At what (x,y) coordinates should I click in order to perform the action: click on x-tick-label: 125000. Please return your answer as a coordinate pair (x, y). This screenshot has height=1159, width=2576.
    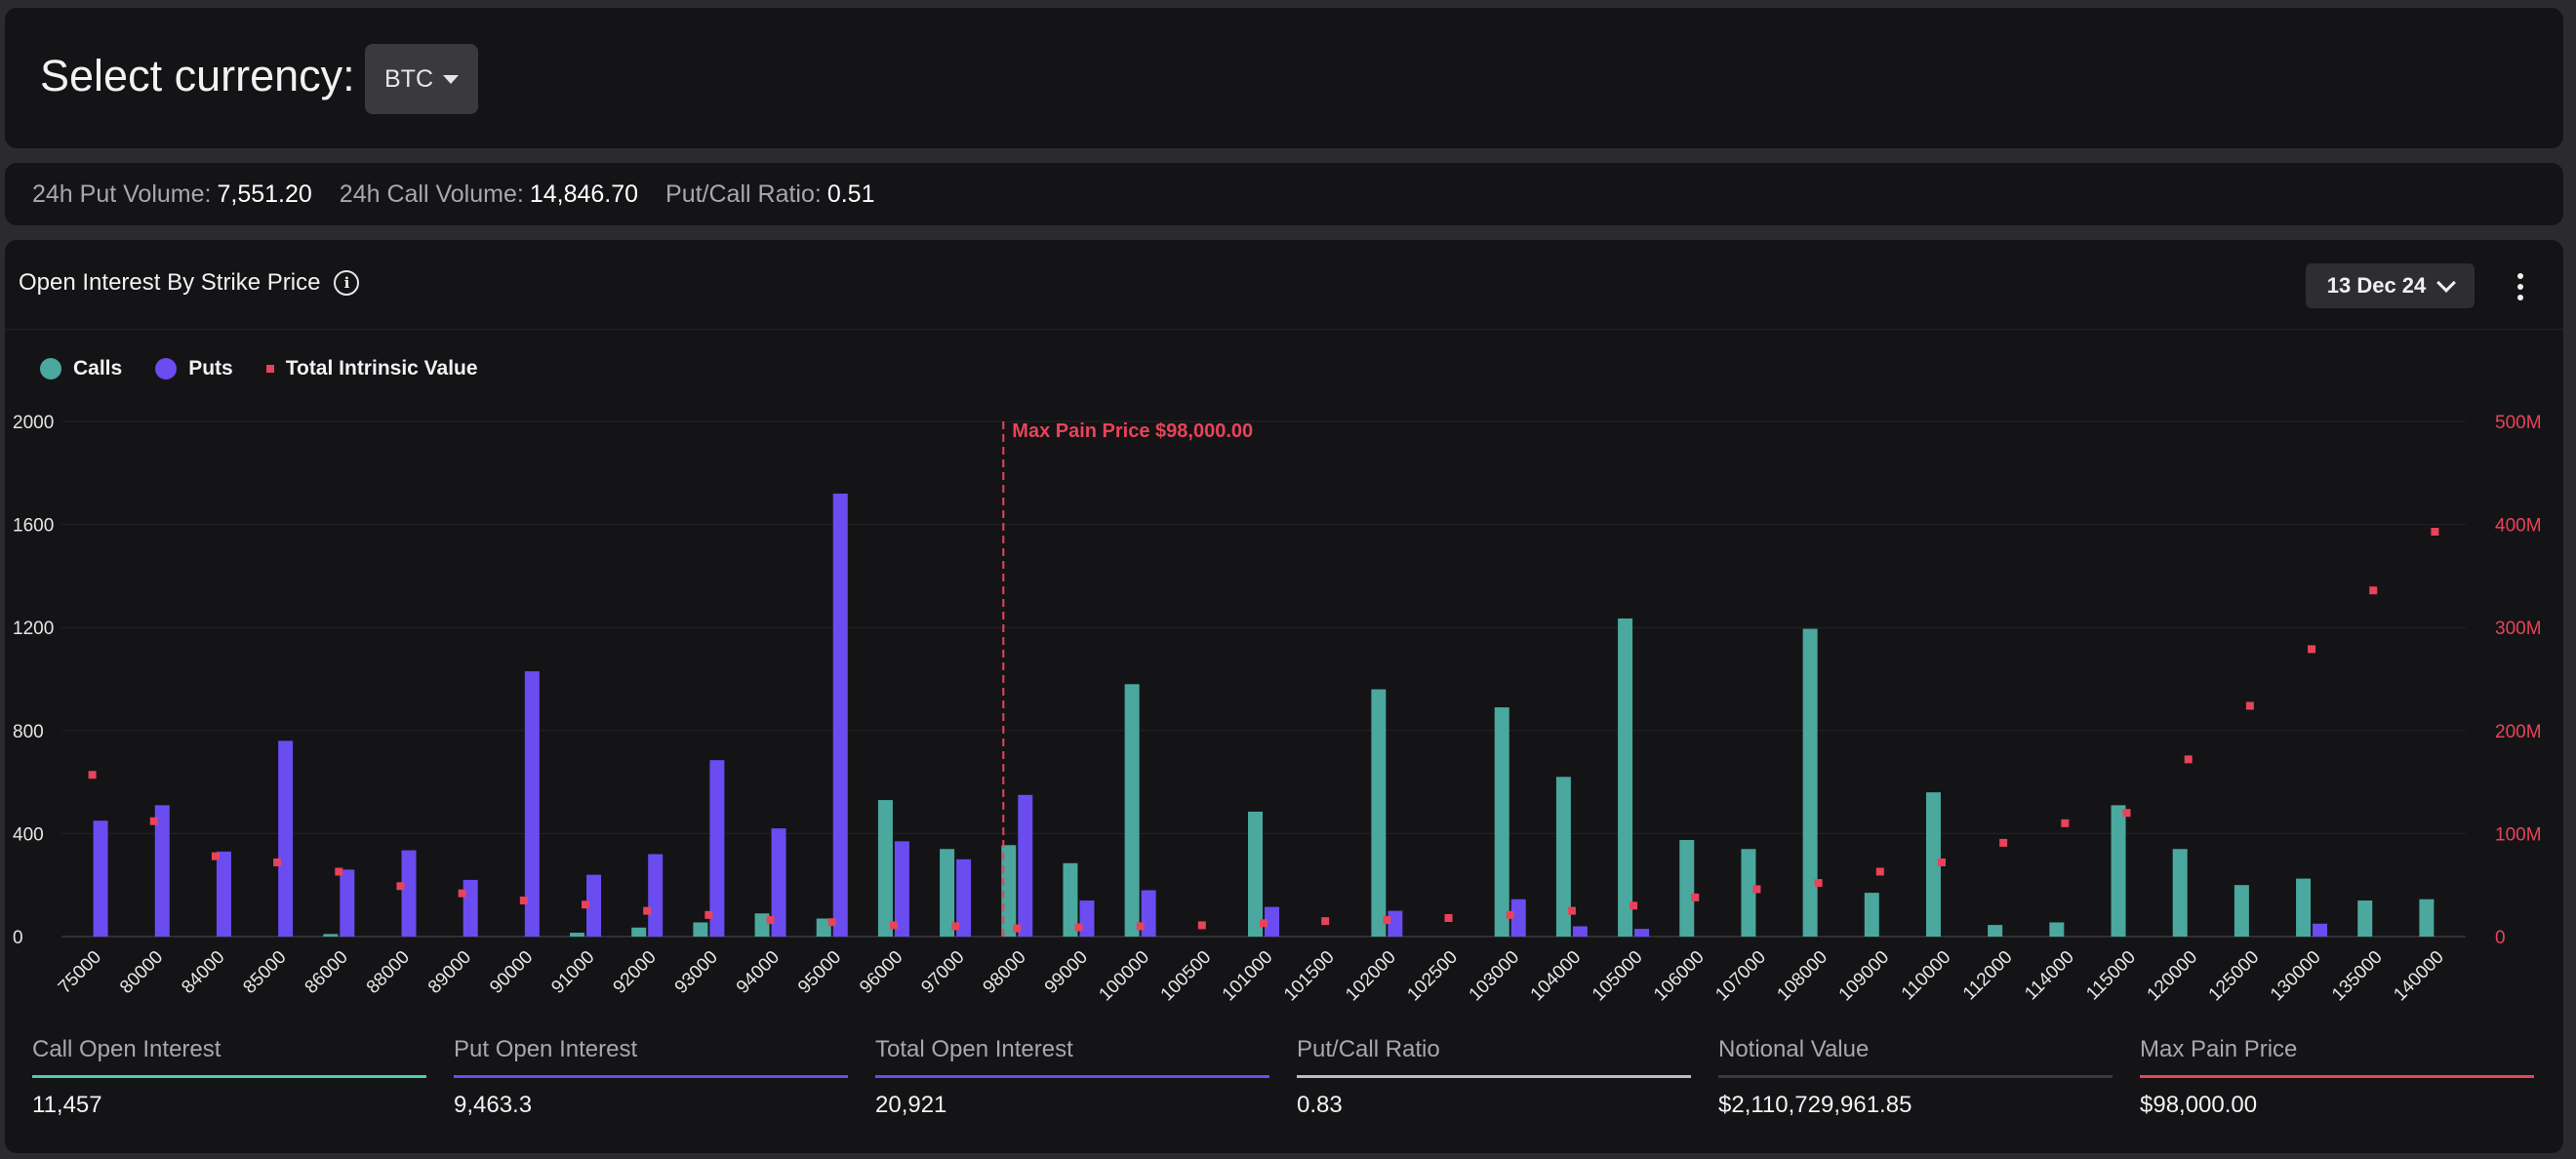
    Looking at the image, I should click on (2234, 976).